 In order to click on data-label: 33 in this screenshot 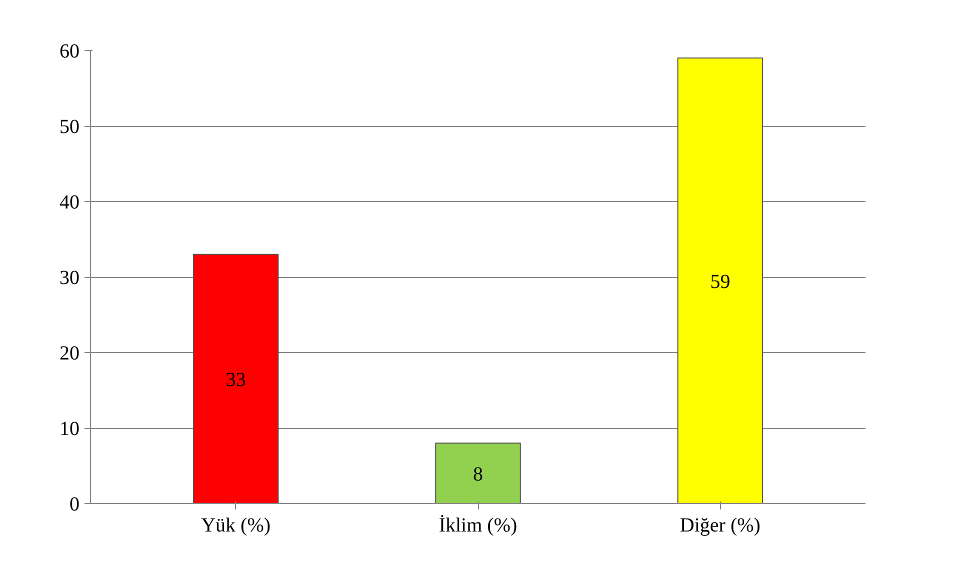, I will do `click(236, 379)`.